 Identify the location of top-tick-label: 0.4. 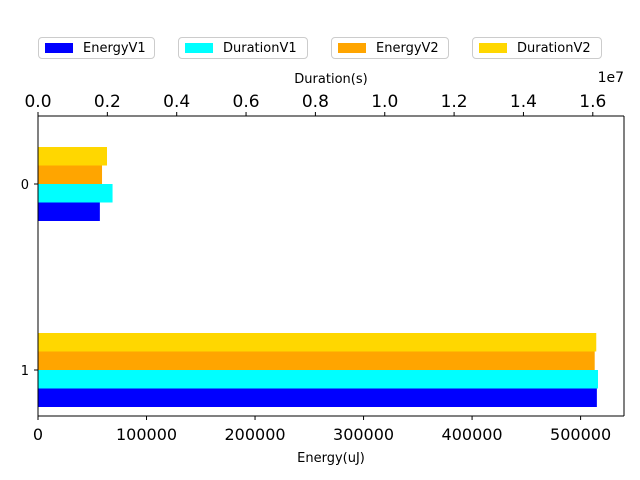
(176, 102).